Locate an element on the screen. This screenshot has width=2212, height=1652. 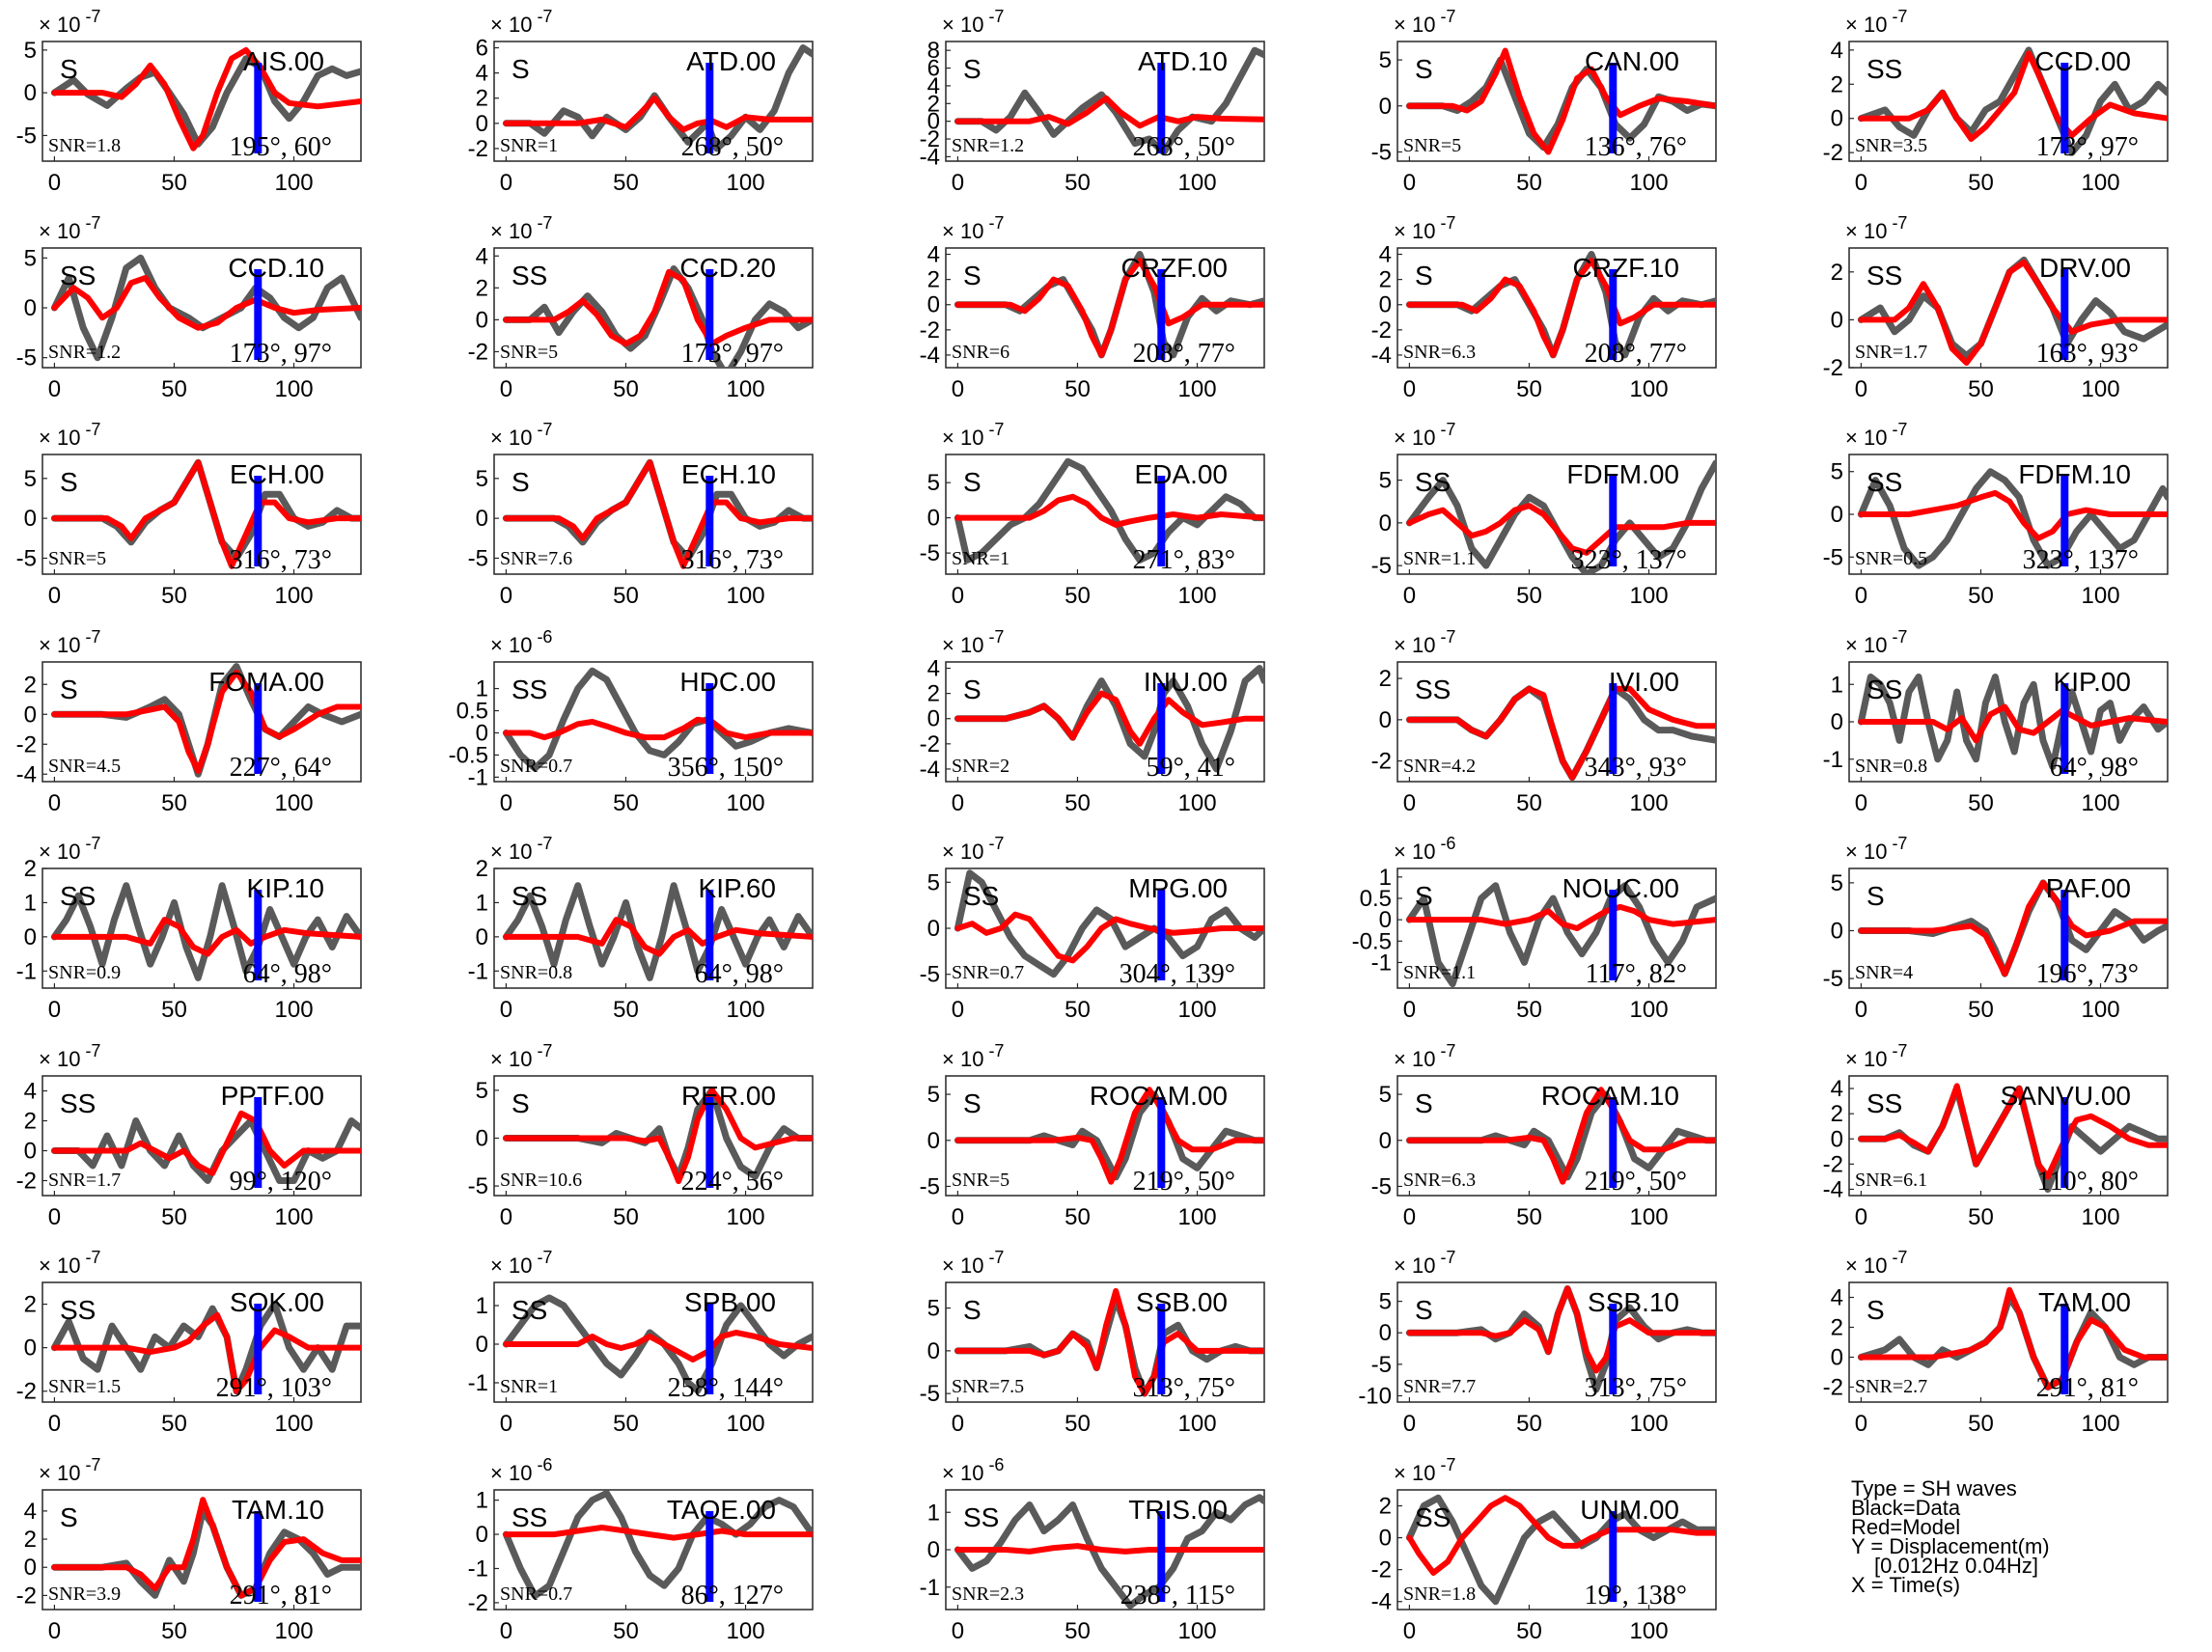
panel-kip-00-phase-label: SS is located at coordinates (1884, 689).